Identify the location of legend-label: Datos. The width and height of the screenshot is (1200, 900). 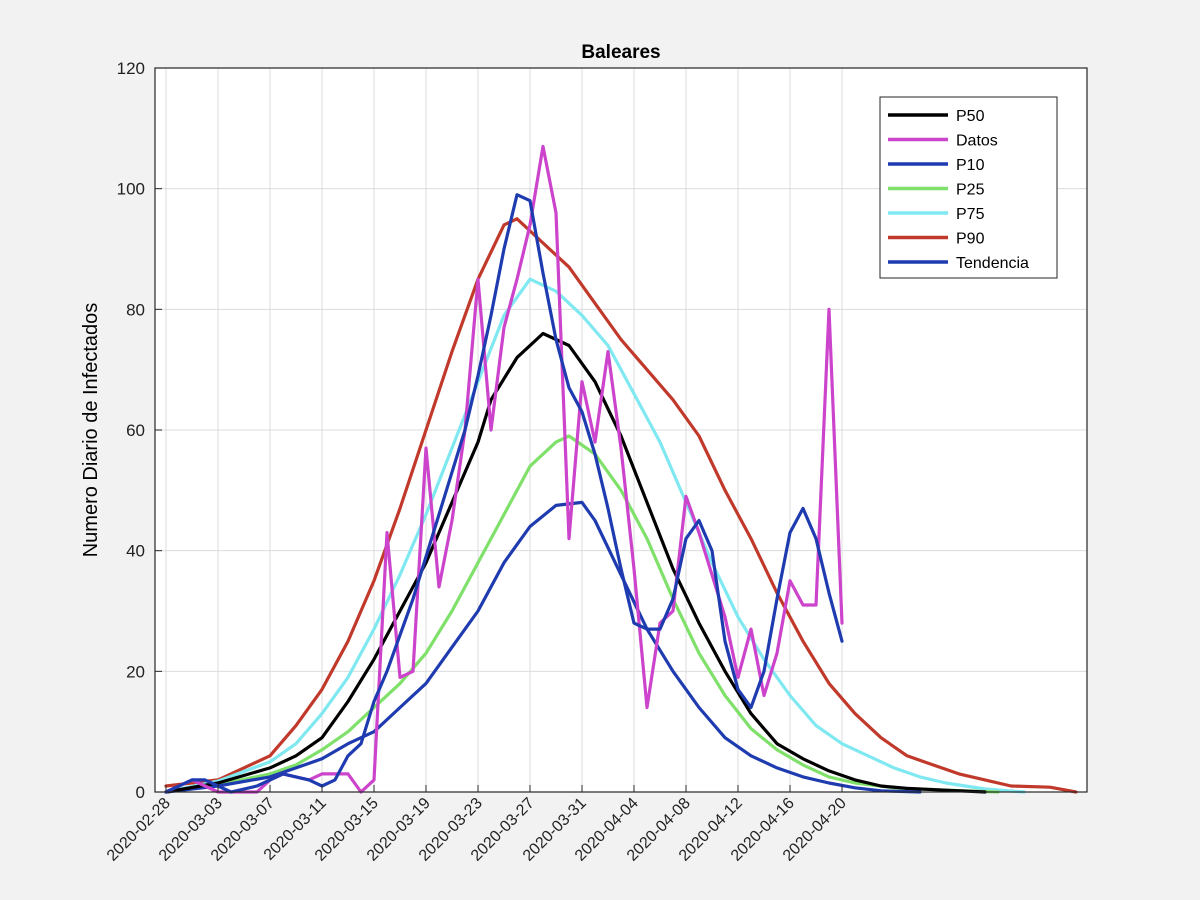
(977, 141).